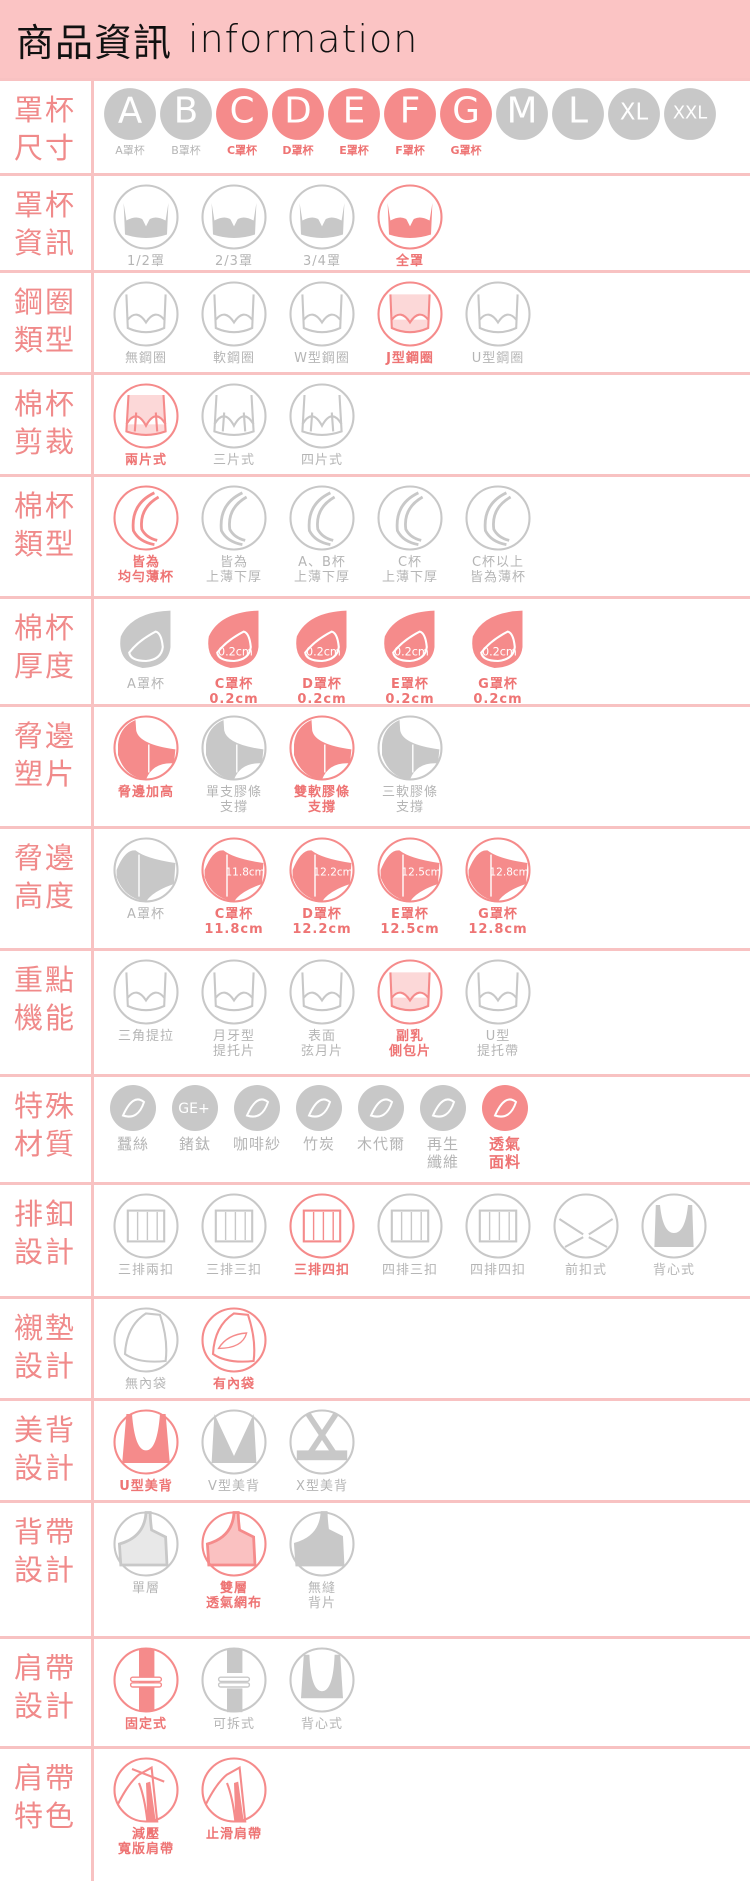 The width and height of the screenshot is (750, 1881). What do you see at coordinates (298, 122) in the screenshot?
I see `option-item: D D罩杯` at bounding box center [298, 122].